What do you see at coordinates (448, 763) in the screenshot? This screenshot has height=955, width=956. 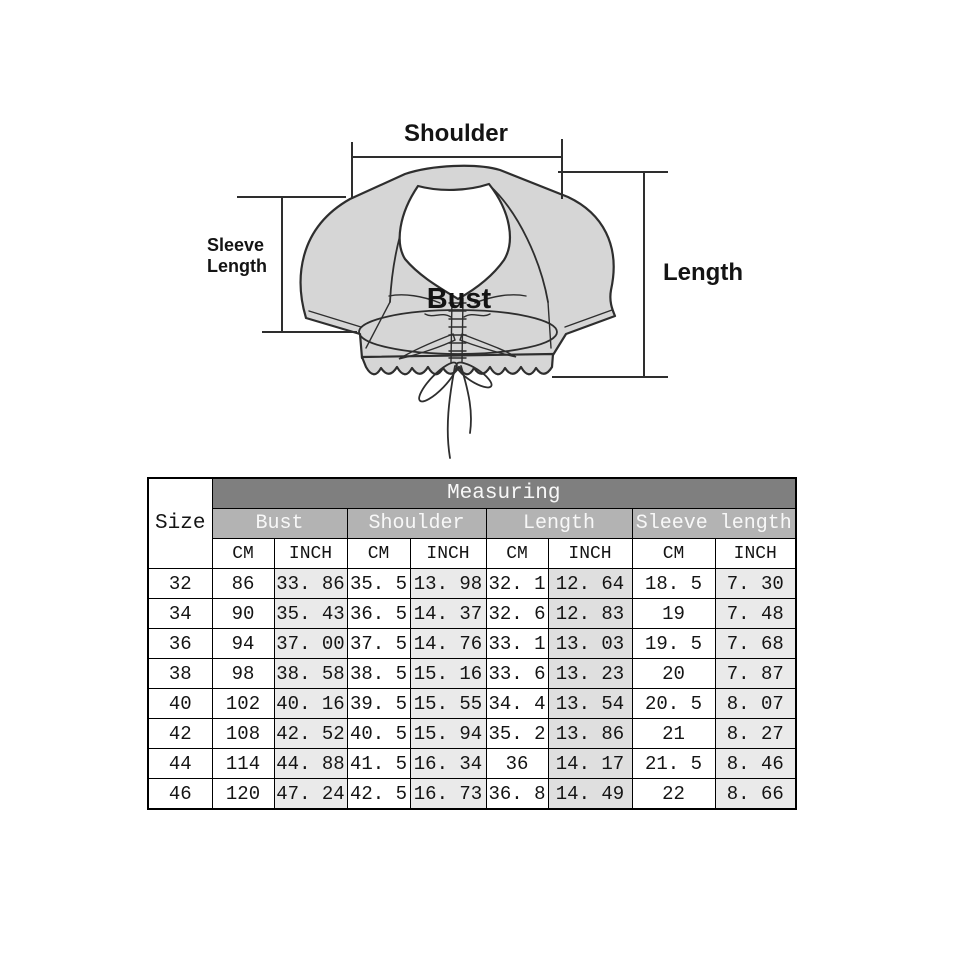 I see `measurement-cell: 16. 34` at bounding box center [448, 763].